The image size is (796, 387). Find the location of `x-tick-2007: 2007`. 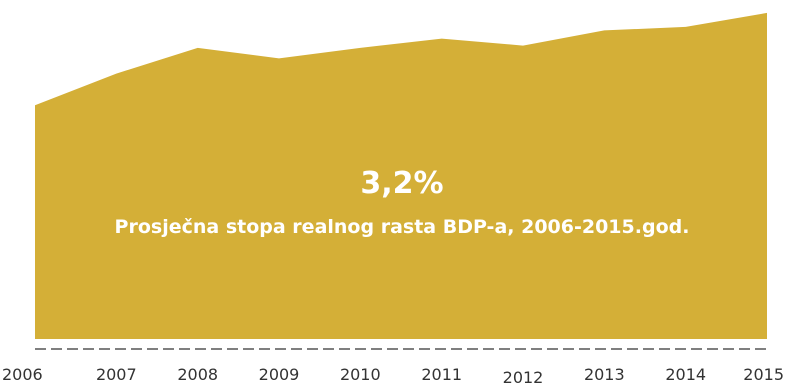

x-tick-2007: 2007 is located at coordinates (116, 374).